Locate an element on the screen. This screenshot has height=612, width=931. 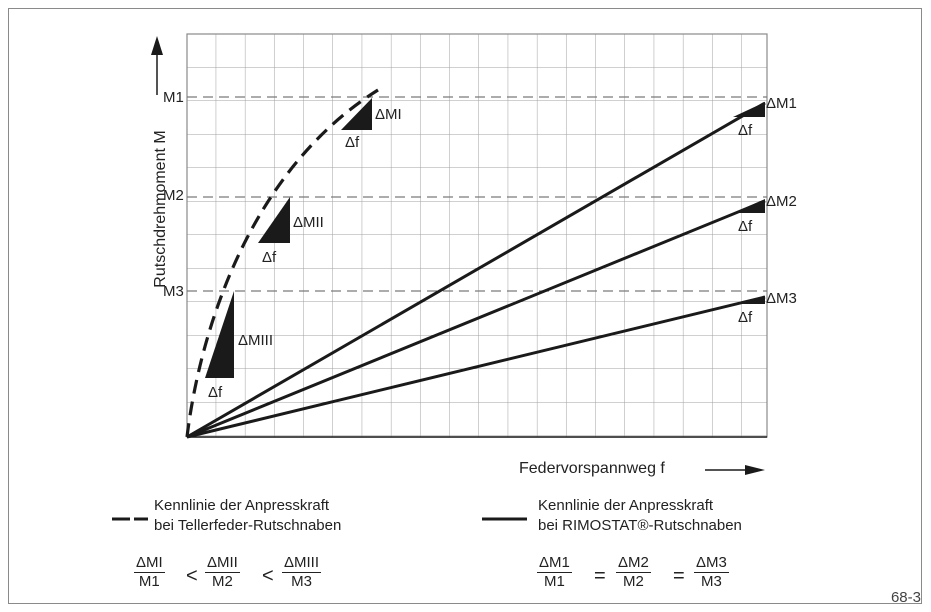
curve-delta-f-2: Δf is located at coordinates (269, 257).